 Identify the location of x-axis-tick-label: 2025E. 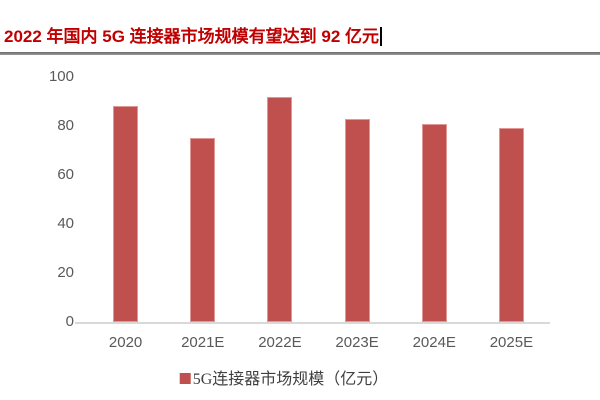
(511, 342).